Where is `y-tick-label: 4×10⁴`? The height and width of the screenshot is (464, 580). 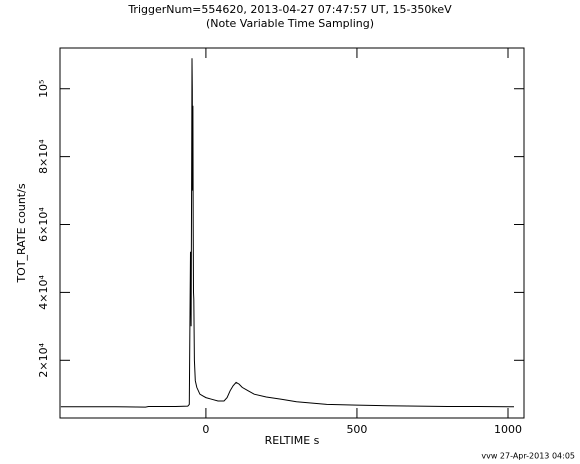
y-tick-label: 4×10⁴ is located at coordinates (43, 292).